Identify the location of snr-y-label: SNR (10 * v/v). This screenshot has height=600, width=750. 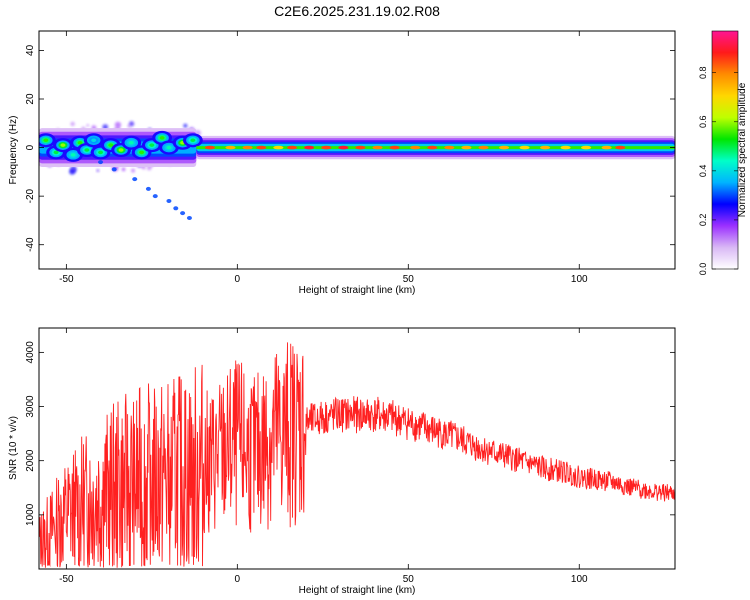
(13, 448).